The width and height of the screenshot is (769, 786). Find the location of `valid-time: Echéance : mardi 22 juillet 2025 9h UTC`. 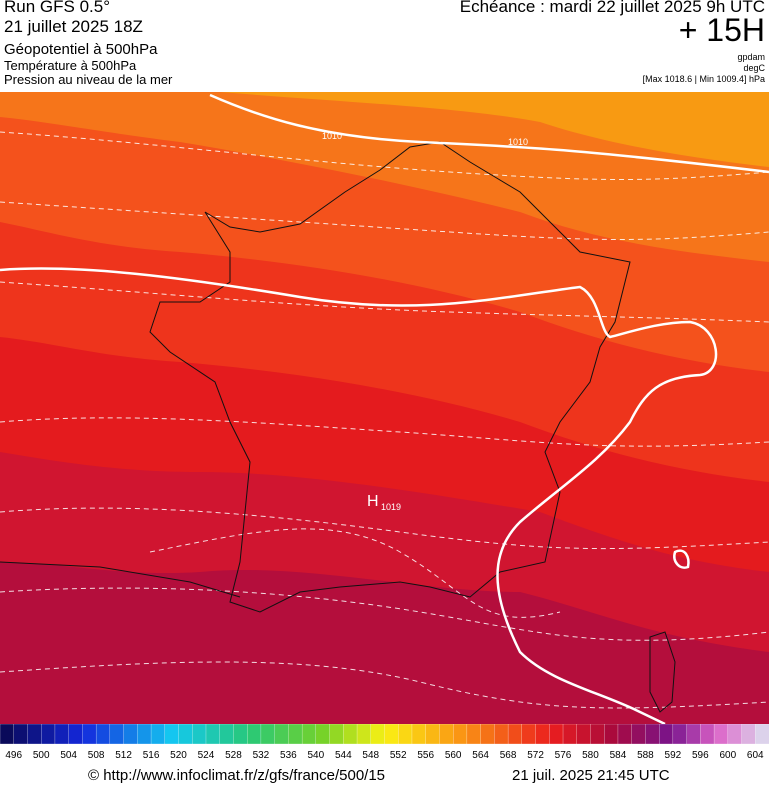

valid-time: Echéance : mardi 22 juillet 2025 9h UTC is located at coordinates (612, 8).